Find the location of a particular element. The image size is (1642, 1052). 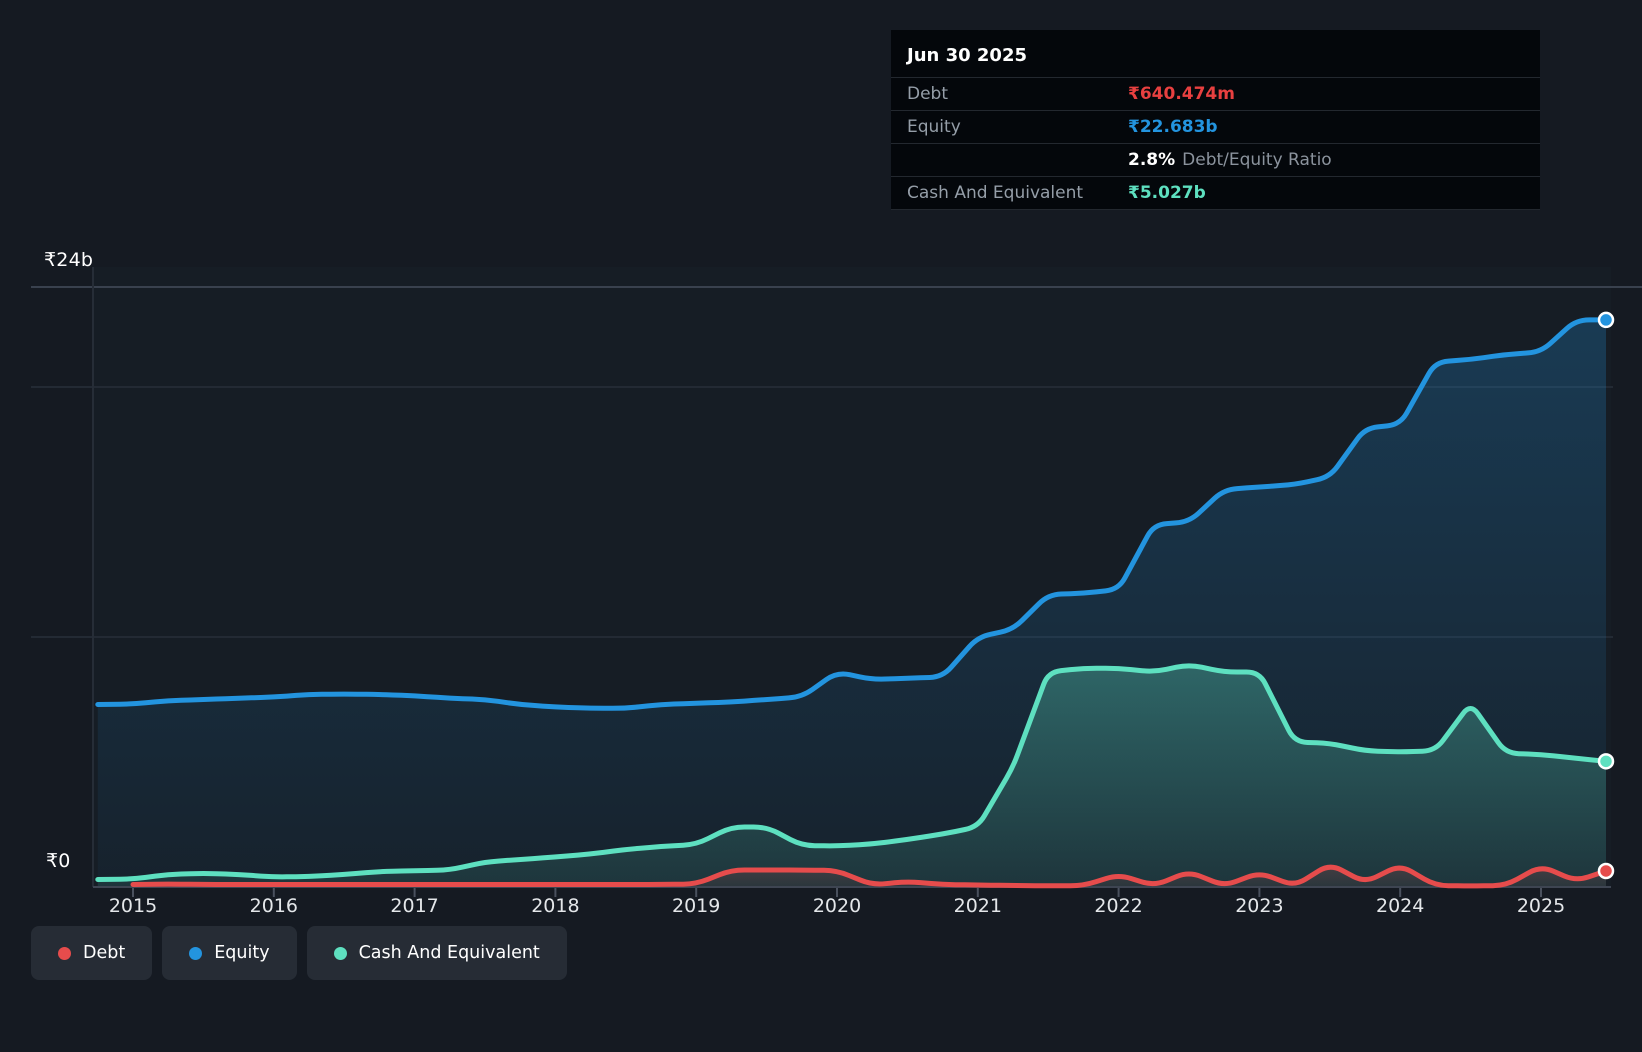

tooltip-row-equity: Equity ₹22.683b is located at coordinates (1215, 127).